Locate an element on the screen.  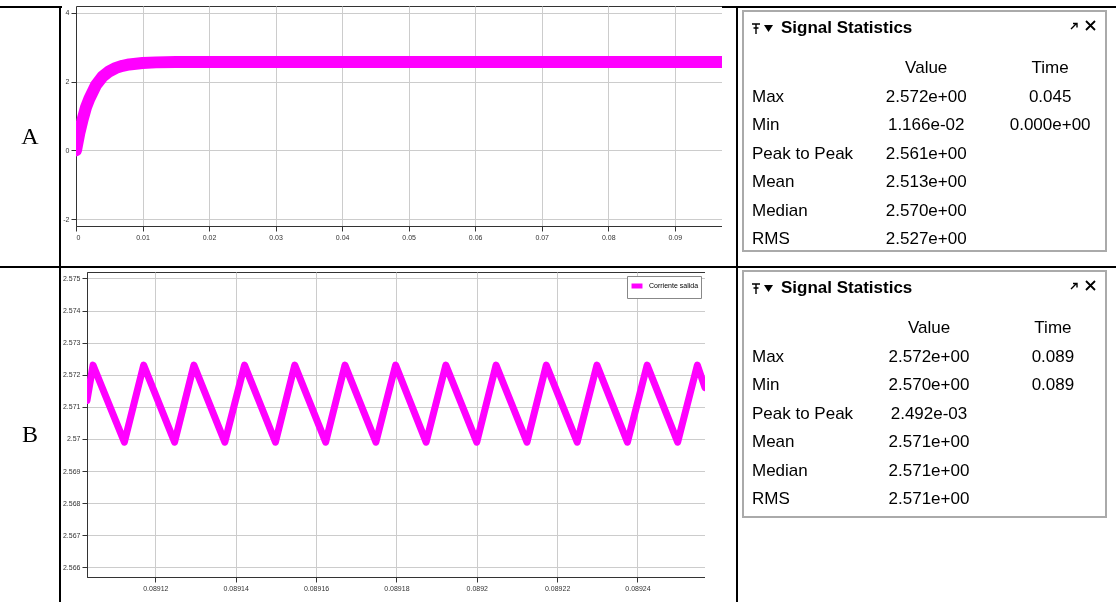
text: 0.000e+00 is located at coordinates (1050, 125).